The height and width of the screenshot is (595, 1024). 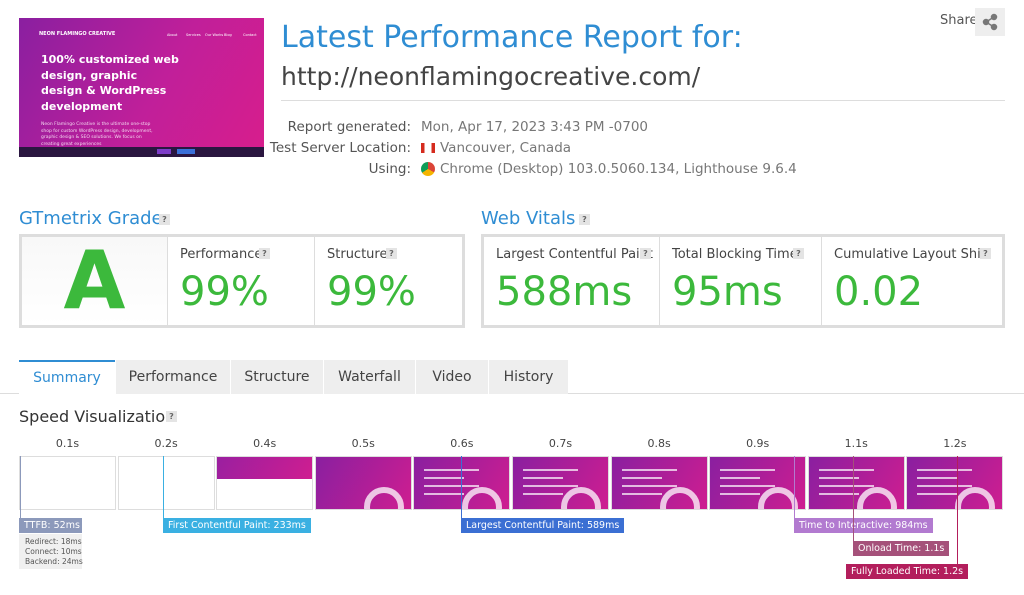 I want to click on thumb-brand: NEON FLAMINGO CREATIVE, so click(x=77, y=34).